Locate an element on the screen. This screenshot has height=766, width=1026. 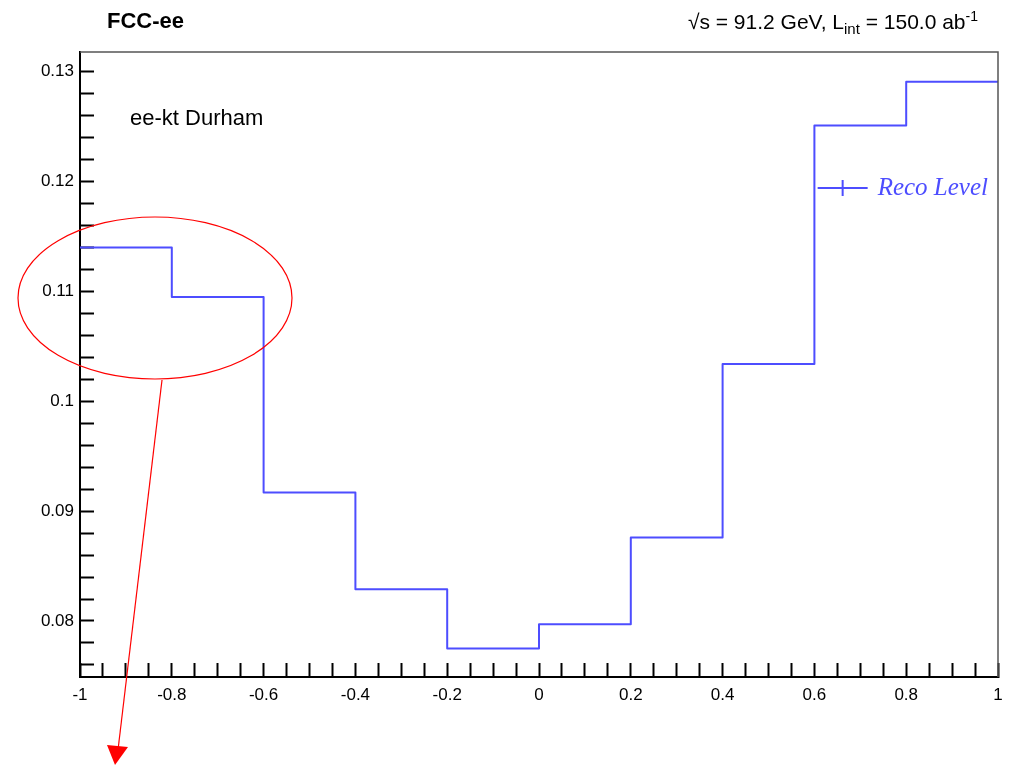
annotation: ee-kt Durham is located at coordinates (197, 118).